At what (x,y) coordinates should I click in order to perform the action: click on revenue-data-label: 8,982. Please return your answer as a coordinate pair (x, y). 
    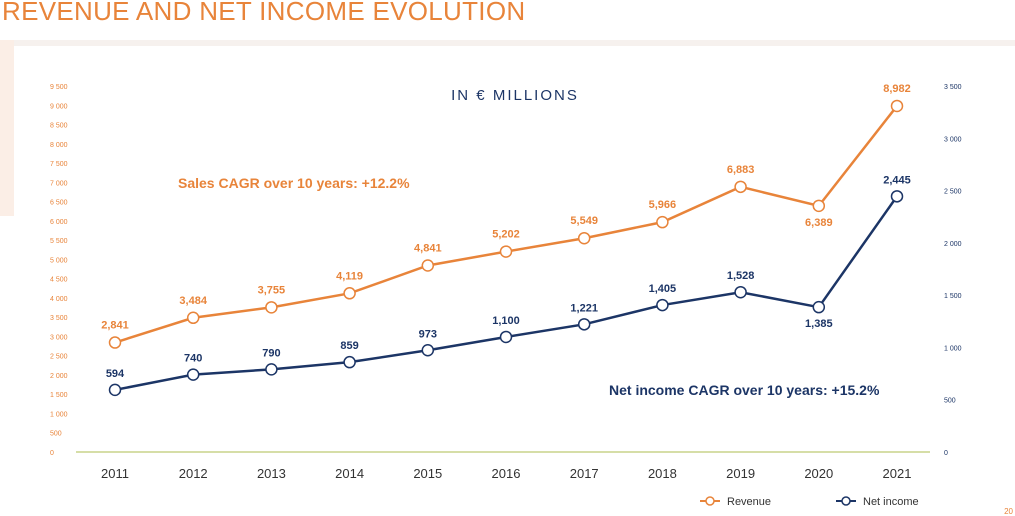
    Looking at the image, I should click on (897, 89).